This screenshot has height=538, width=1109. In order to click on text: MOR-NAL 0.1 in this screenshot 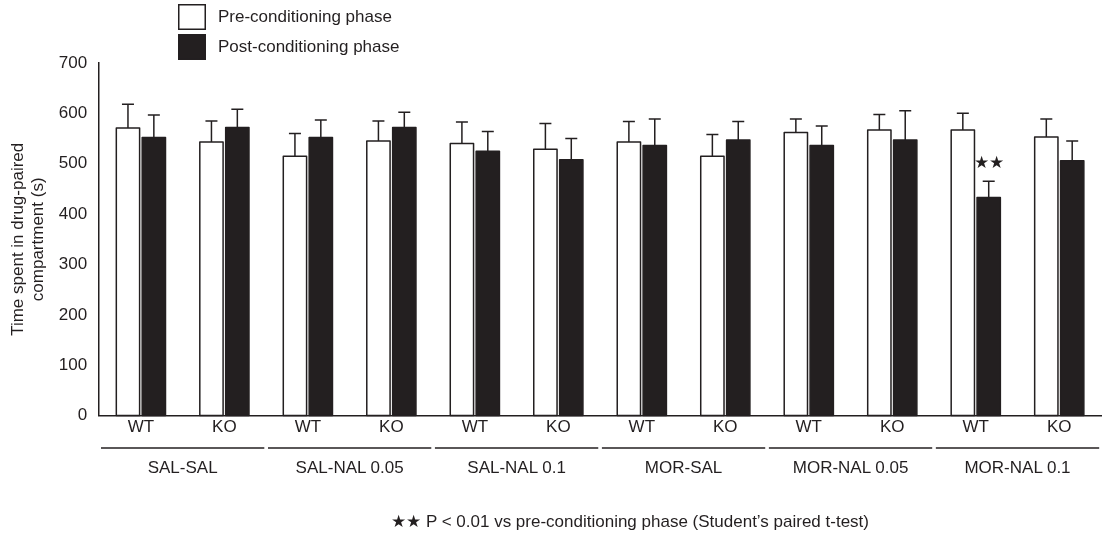, I will do `click(1017, 468)`.